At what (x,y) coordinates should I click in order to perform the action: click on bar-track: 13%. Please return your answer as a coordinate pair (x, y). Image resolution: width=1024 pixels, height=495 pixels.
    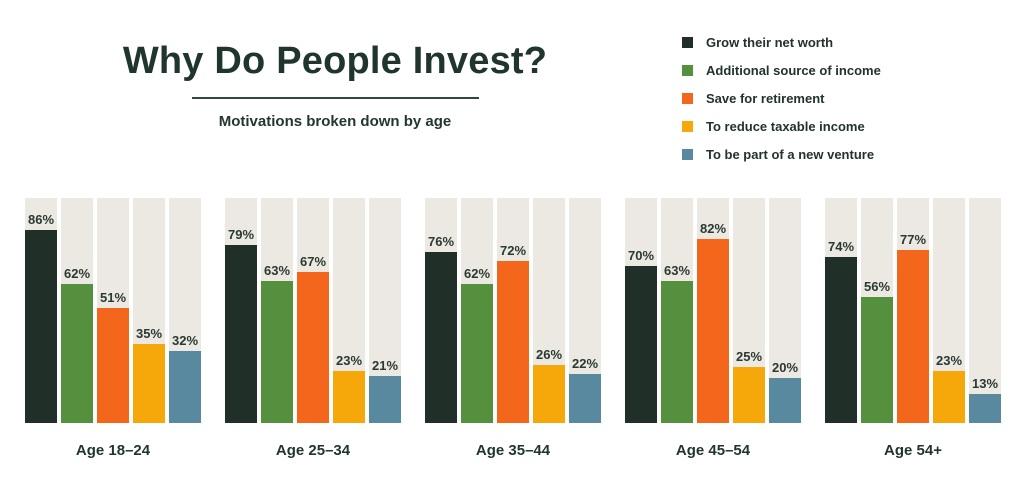
    Looking at the image, I should click on (985, 310).